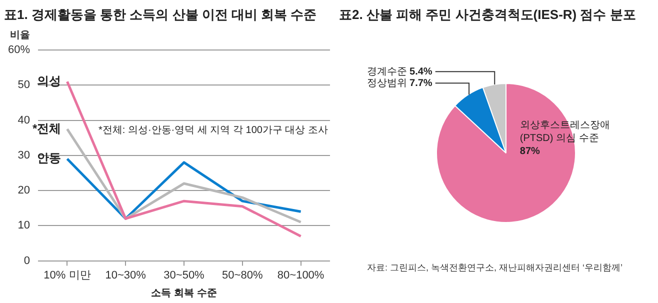 Image resolution: width=658 pixels, height=303 pixels. Describe the element at coordinates (24, 190) in the screenshot. I see `y-tick-label: 20` at that location.